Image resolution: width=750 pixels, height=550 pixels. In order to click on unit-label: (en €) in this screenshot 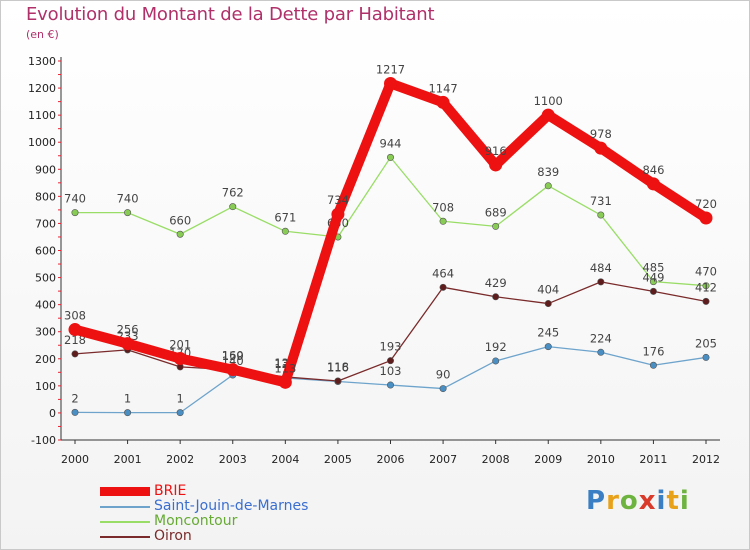, I will do `click(42, 34)`.